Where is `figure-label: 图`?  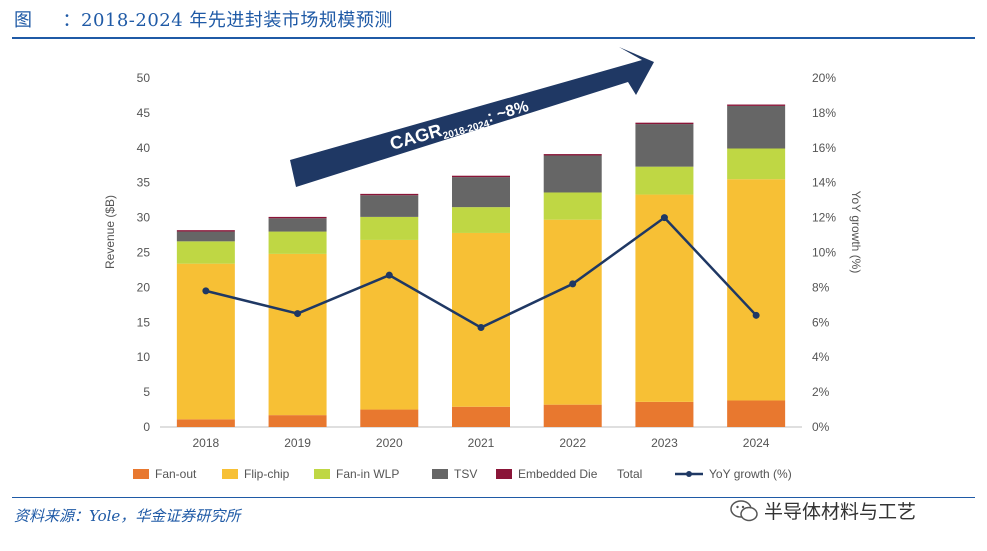 figure-label: 图 is located at coordinates (23, 20).